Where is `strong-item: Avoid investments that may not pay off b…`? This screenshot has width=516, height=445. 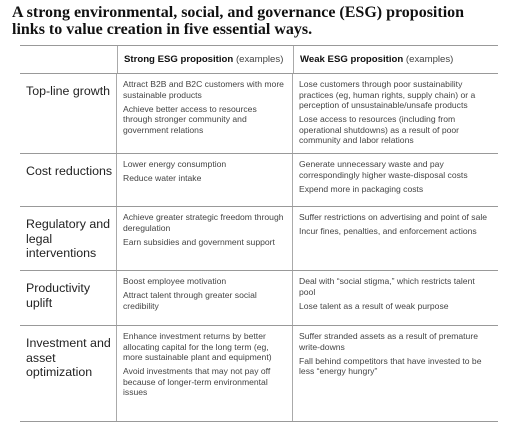 strong-item: Avoid investments that may not pay off b… is located at coordinates (197, 382).